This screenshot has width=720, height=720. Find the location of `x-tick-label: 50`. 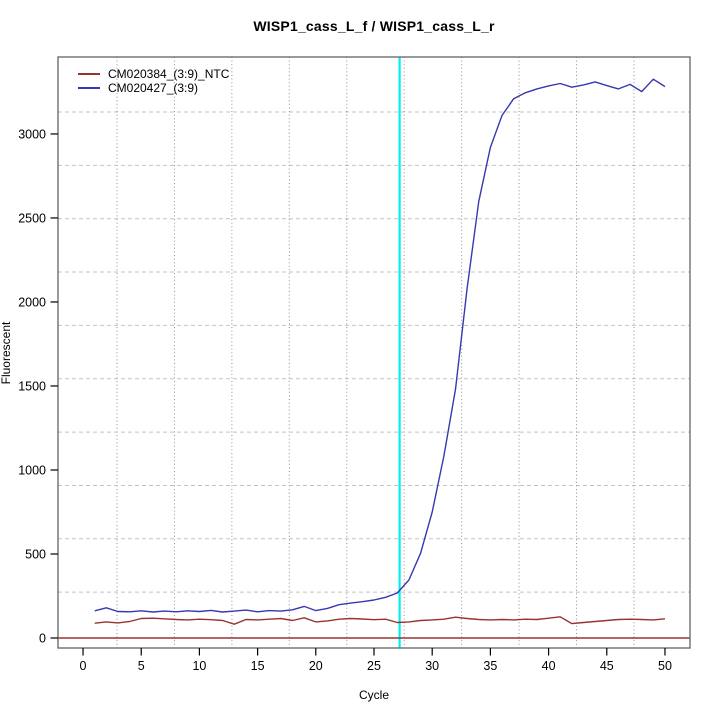

x-tick-label: 50 is located at coordinates (665, 666).